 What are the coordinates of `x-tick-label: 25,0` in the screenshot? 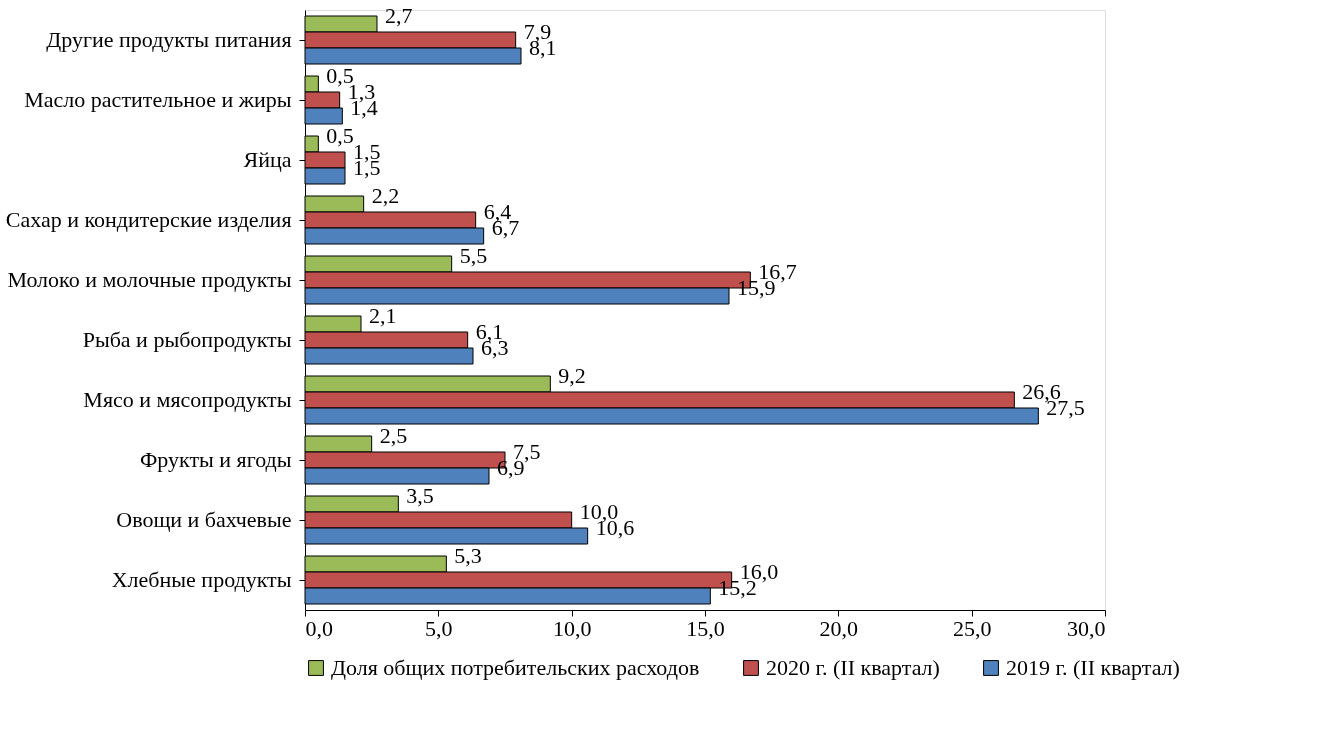 It's located at (972, 628).